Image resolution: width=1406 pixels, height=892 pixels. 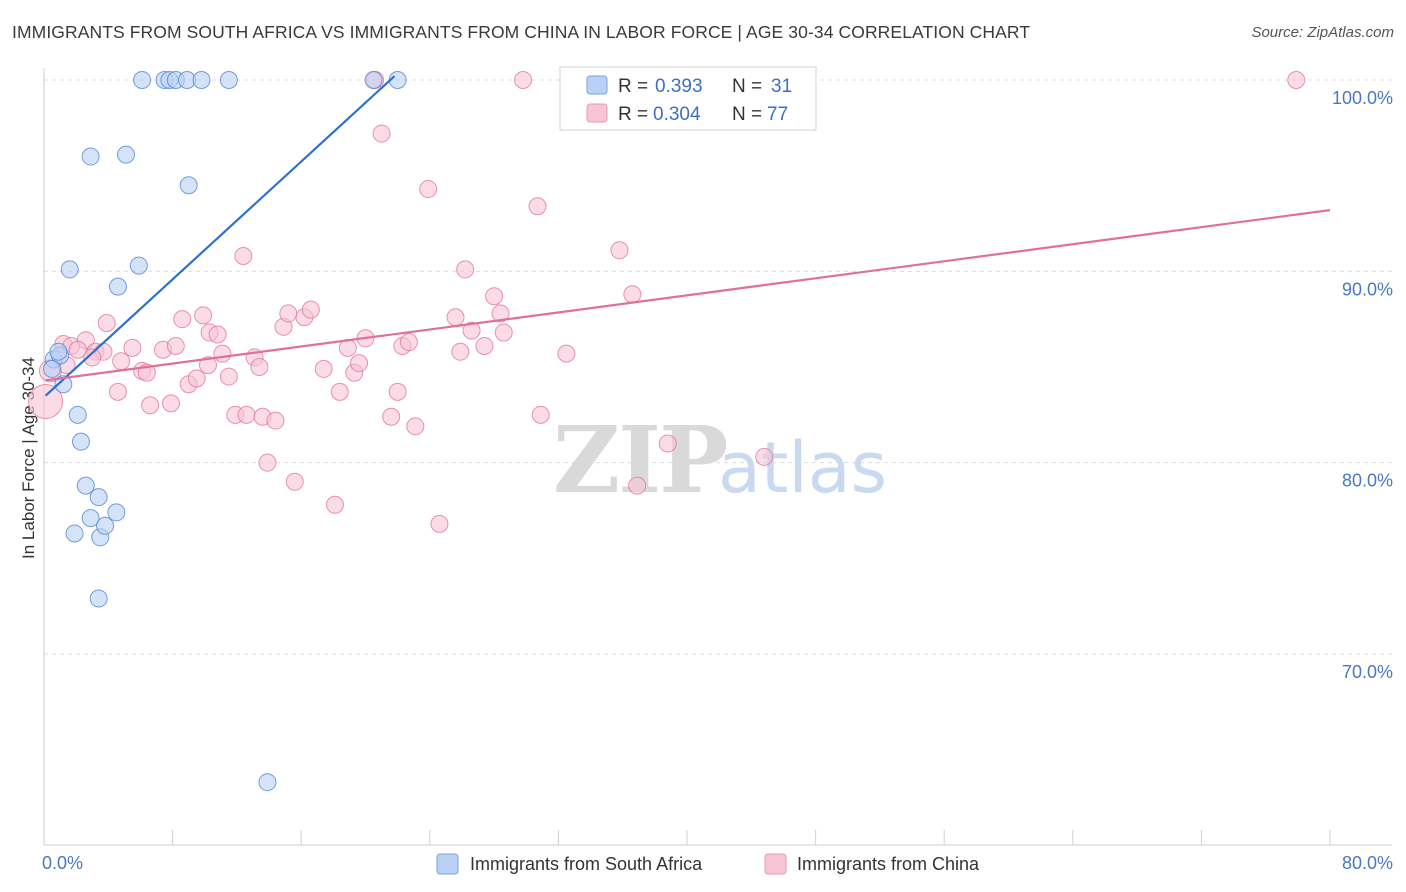 What do you see at coordinates (220, 236) in the screenshot?
I see `south-africa-trend-line` at bounding box center [220, 236].